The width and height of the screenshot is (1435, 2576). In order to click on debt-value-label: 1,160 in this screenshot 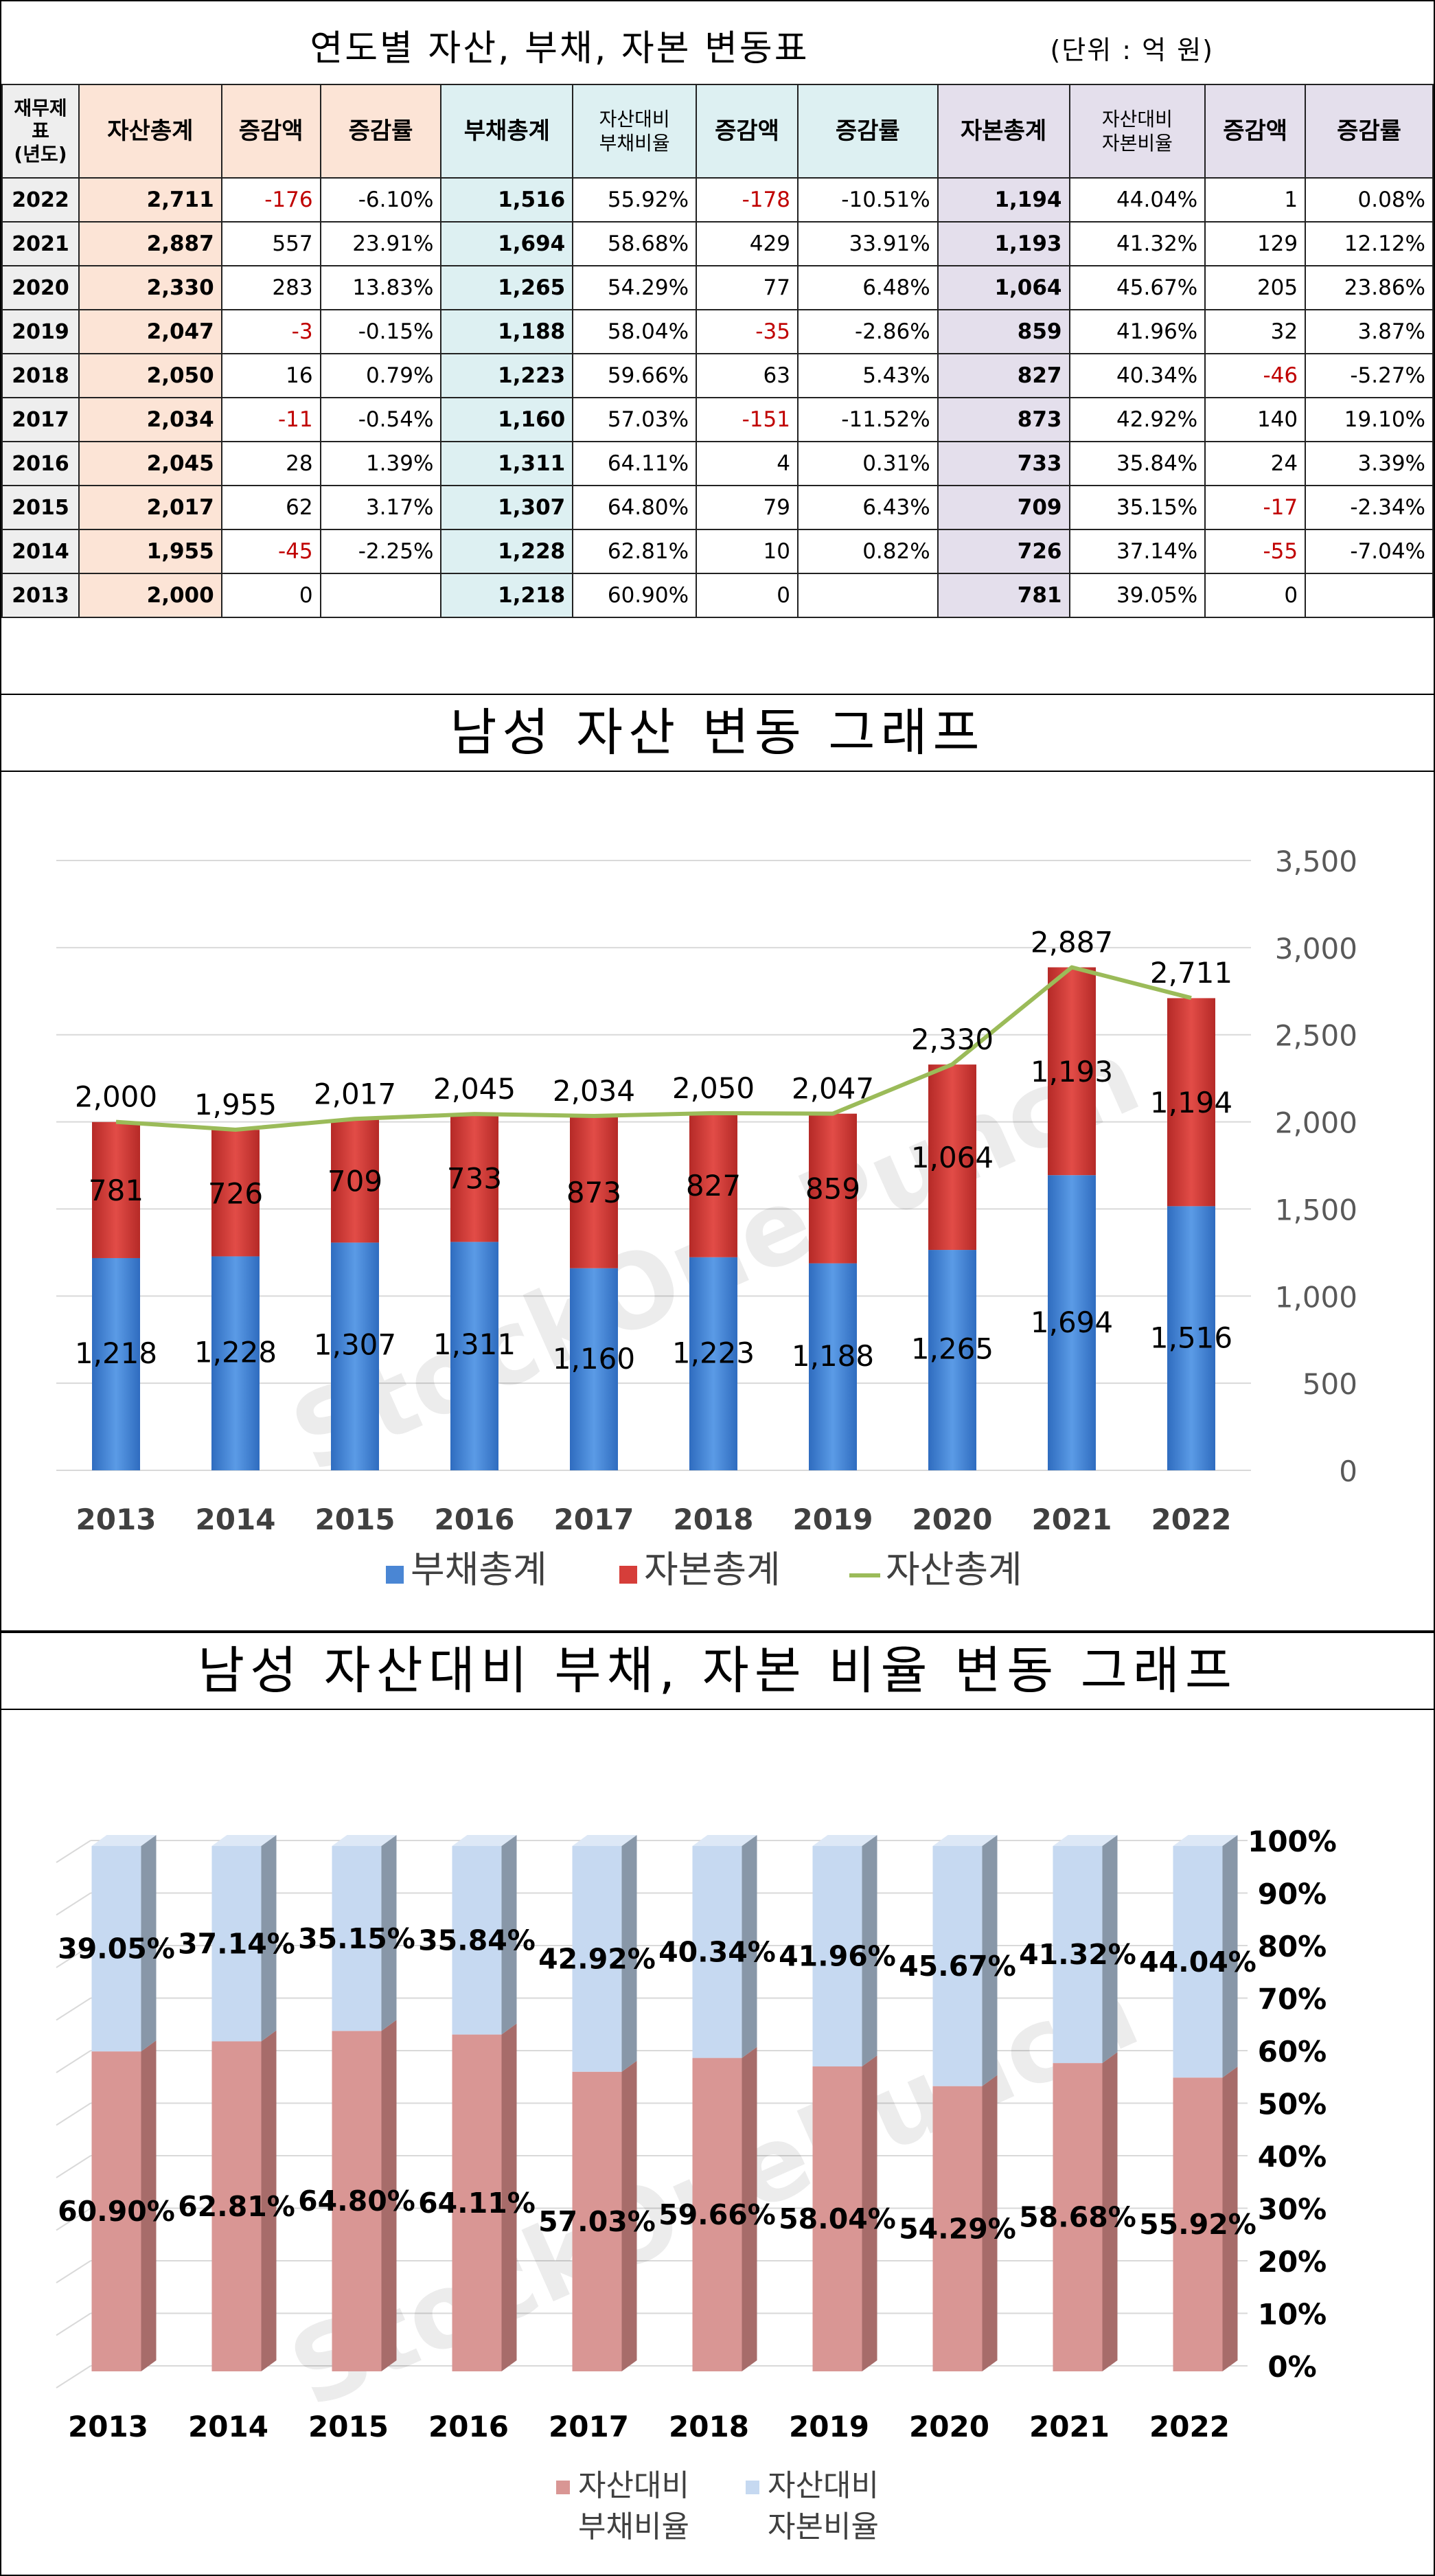, I will do `click(594, 1359)`.